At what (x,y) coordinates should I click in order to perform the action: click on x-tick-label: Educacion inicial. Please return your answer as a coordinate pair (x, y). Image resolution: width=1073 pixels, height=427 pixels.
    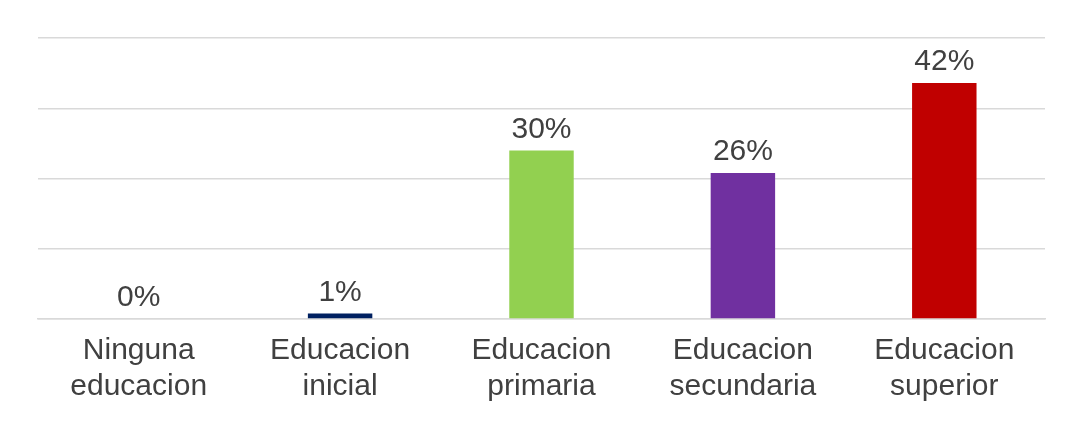
    Looking at the image, I should click on (340, 367).